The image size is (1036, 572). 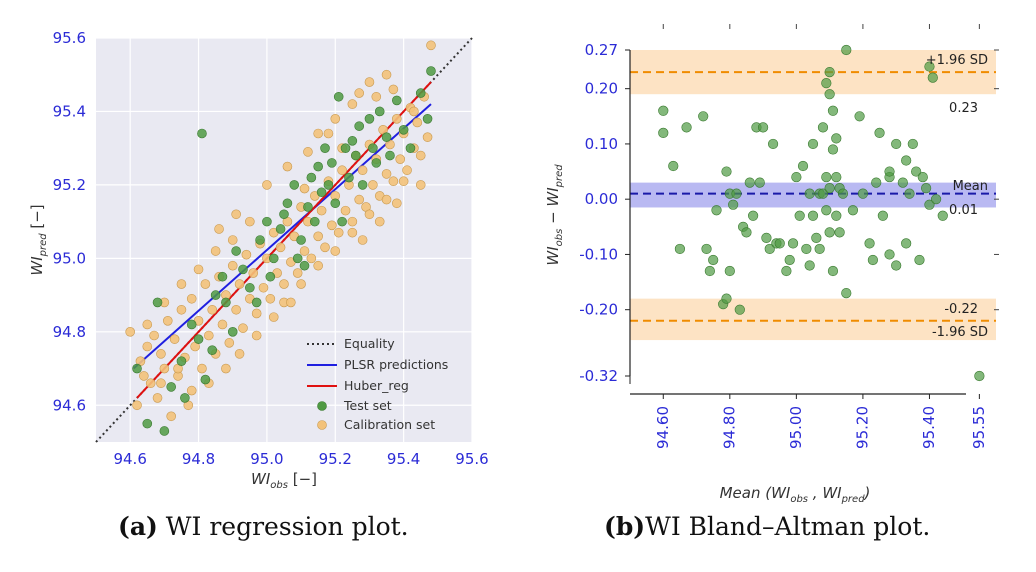 I want to click on caption-b: (b)WI Bland–Altman plot., so click(x=767, y=526).